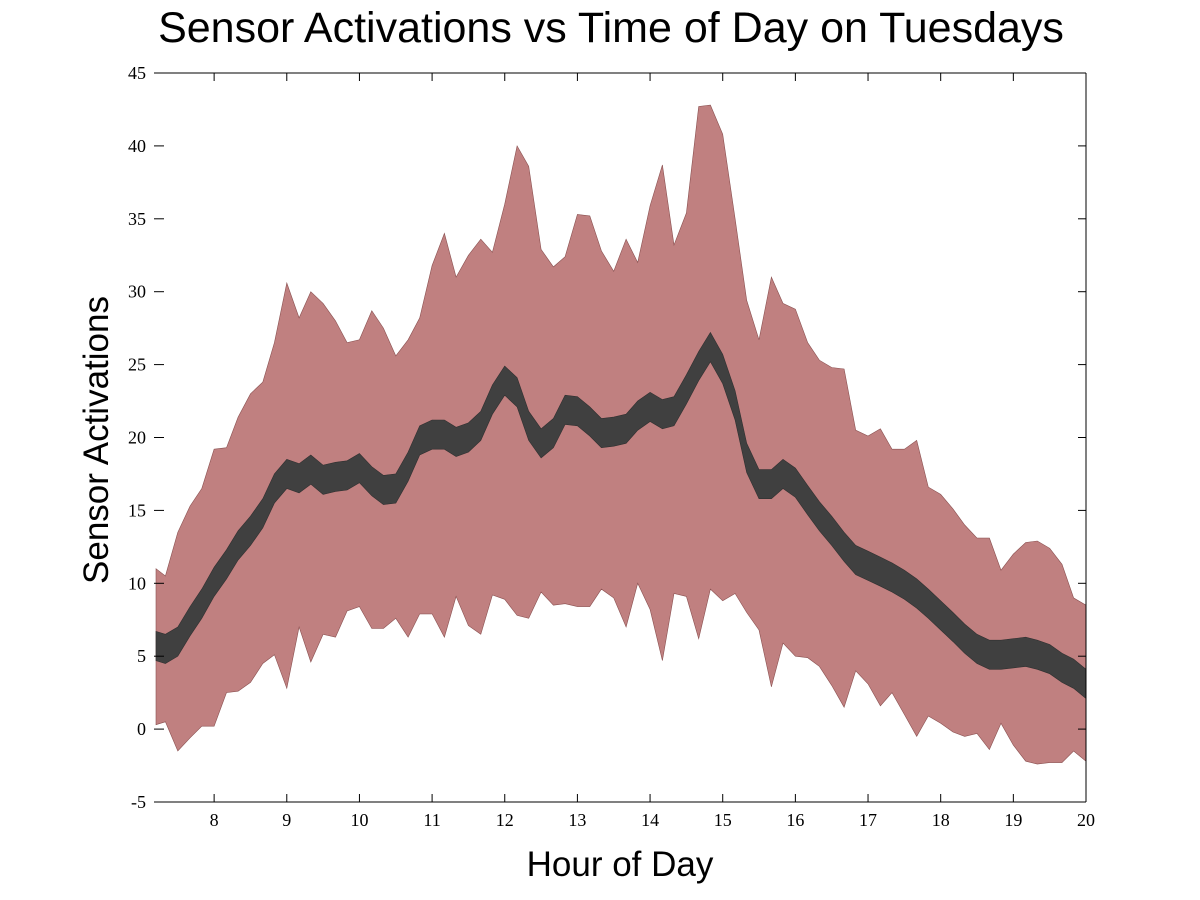 This screenshot has width=1200, height=900. Describe the element at coordinates (1013, 820) in the screenshot. I see `x-tick-label: 19` at that location.